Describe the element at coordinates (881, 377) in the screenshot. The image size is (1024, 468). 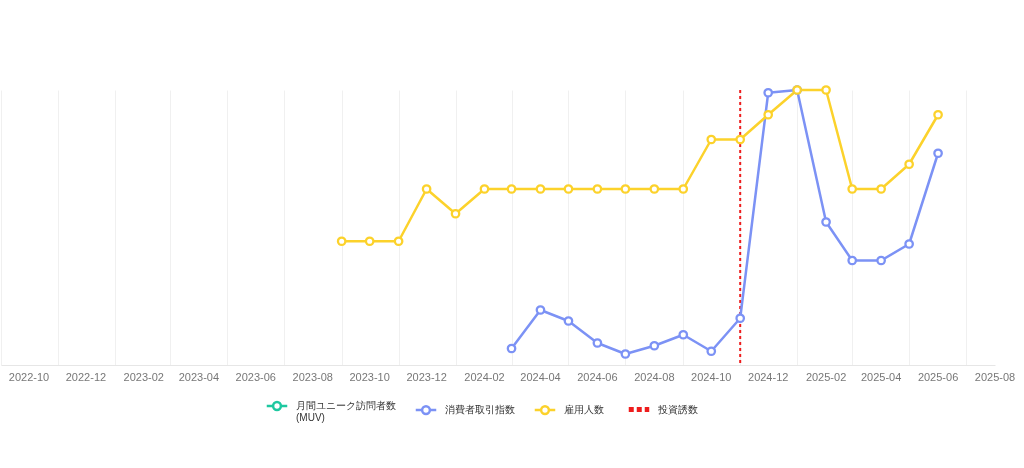
I see `x-tick-label: 2025-04` at that location.